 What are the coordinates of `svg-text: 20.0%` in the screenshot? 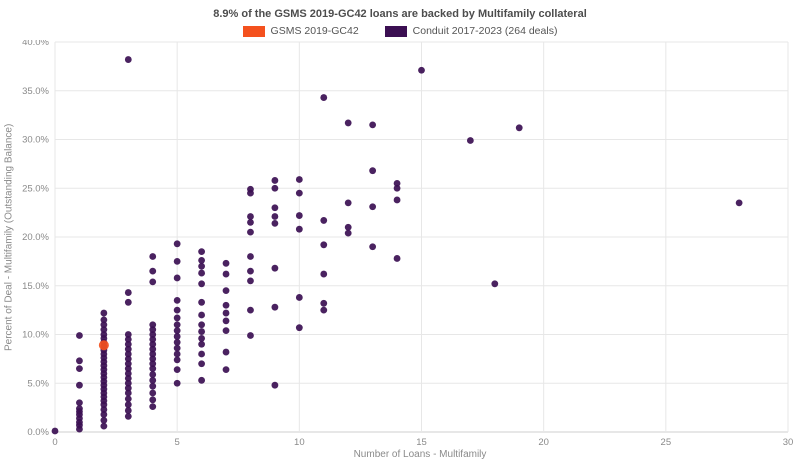 It's located at (35, 237).